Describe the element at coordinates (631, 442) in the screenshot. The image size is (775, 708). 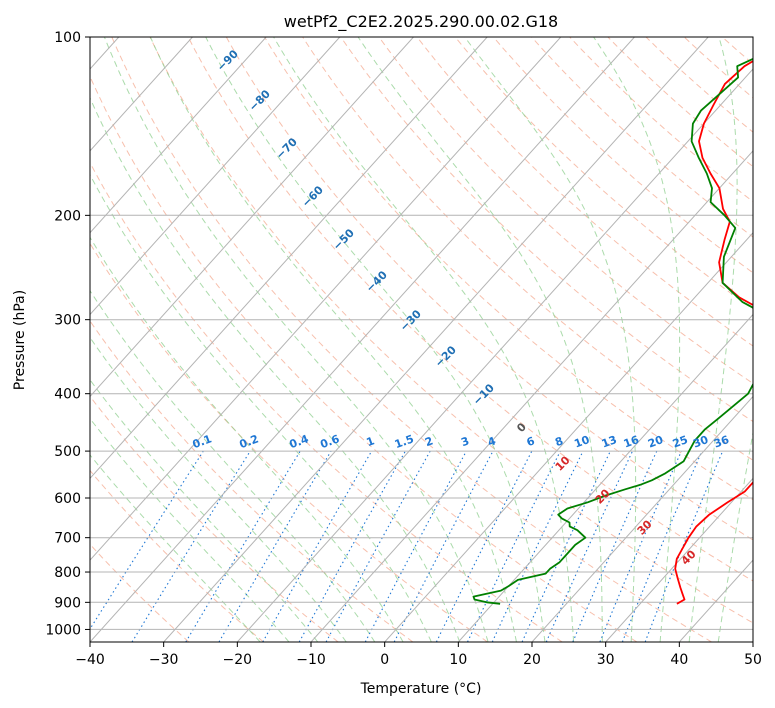
I see `mixing-ratio-label: 16` at that location.